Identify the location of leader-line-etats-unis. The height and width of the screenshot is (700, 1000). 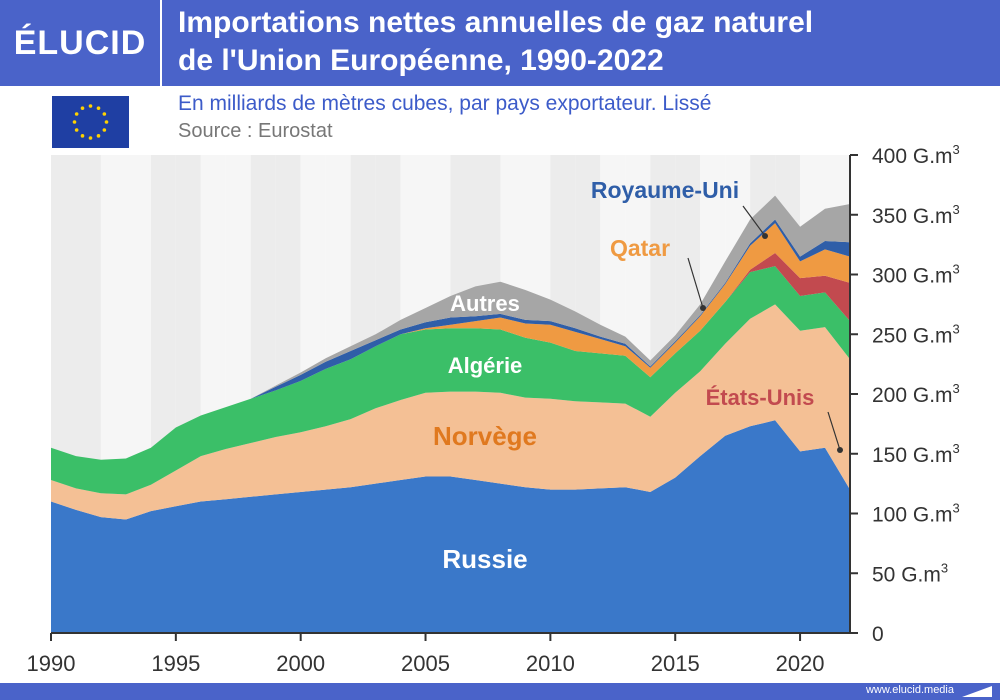
(834, 431).